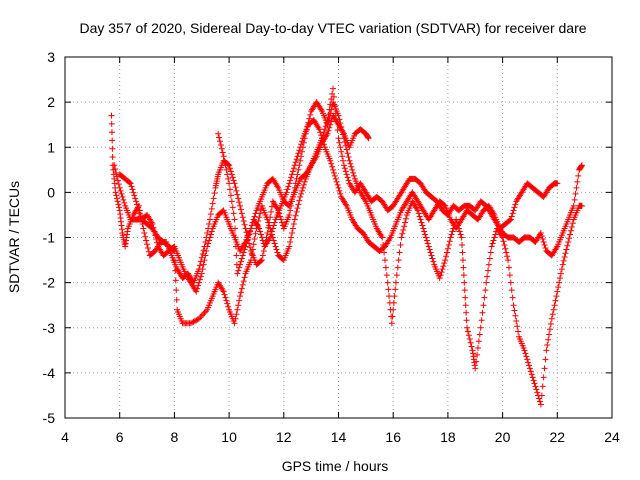 The width and height of the screenshot is (640, 480). I want to click on y-tick-label: -5, so click(49, 418).